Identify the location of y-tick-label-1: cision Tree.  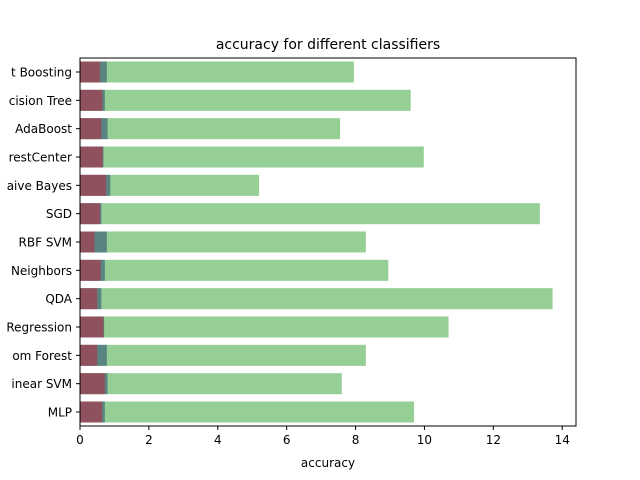
(40, 101).